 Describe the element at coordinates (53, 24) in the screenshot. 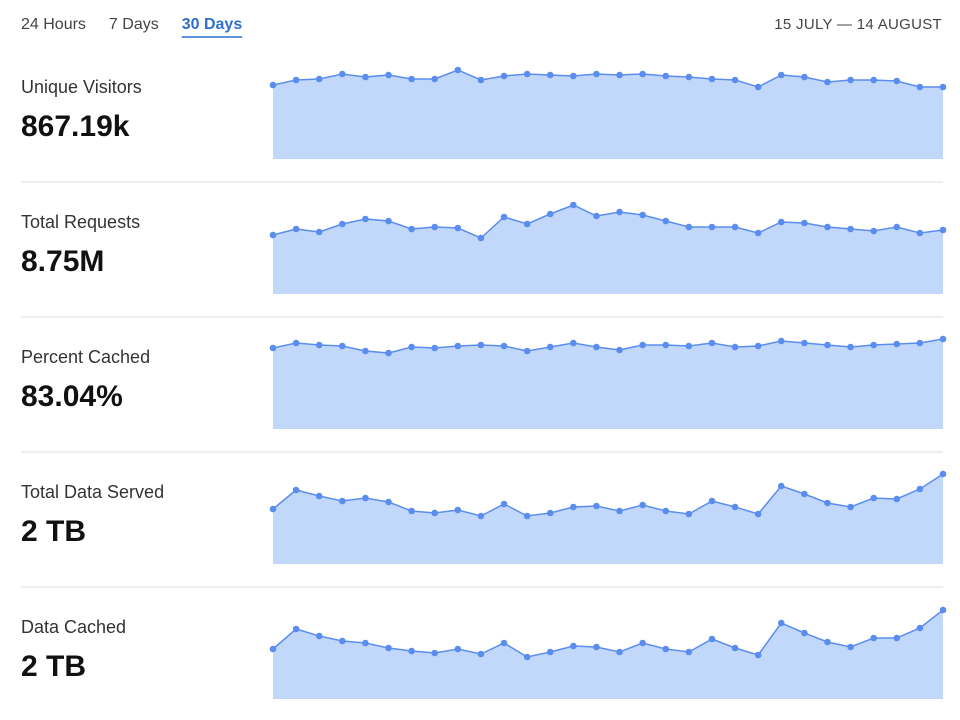

I see `time-tab: 24 Hours` at that location.